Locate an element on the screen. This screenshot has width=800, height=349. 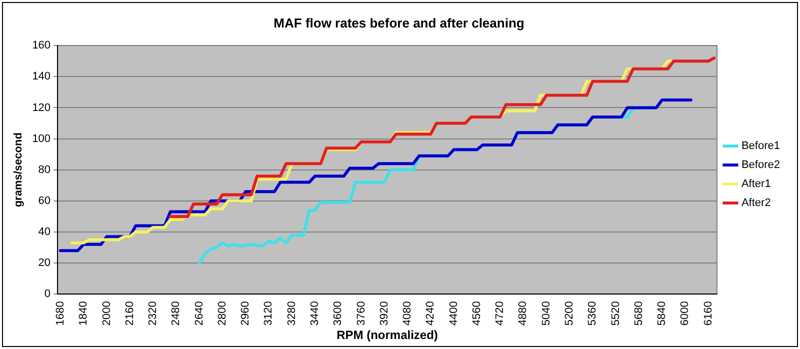
x-tick-label: 3760 is located at coordinates (361, 313).